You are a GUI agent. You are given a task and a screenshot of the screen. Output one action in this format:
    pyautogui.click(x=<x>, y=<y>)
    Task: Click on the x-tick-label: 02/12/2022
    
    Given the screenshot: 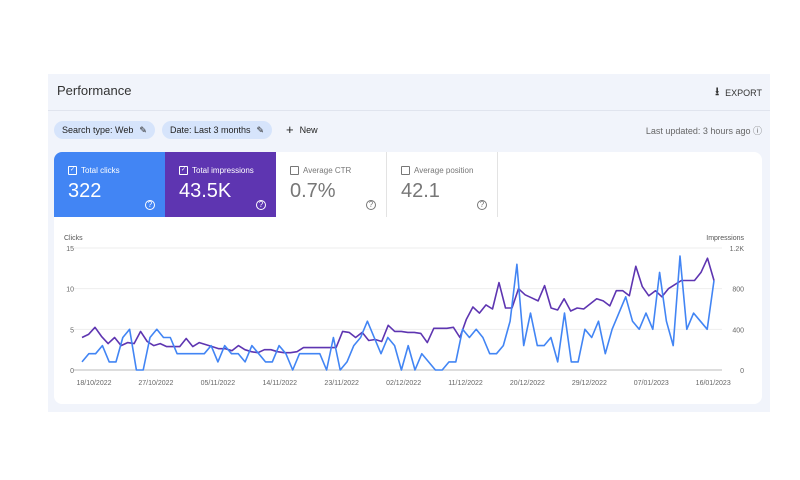 What is the action you would take?
    pyautogui.click(x=403, y=383)
    